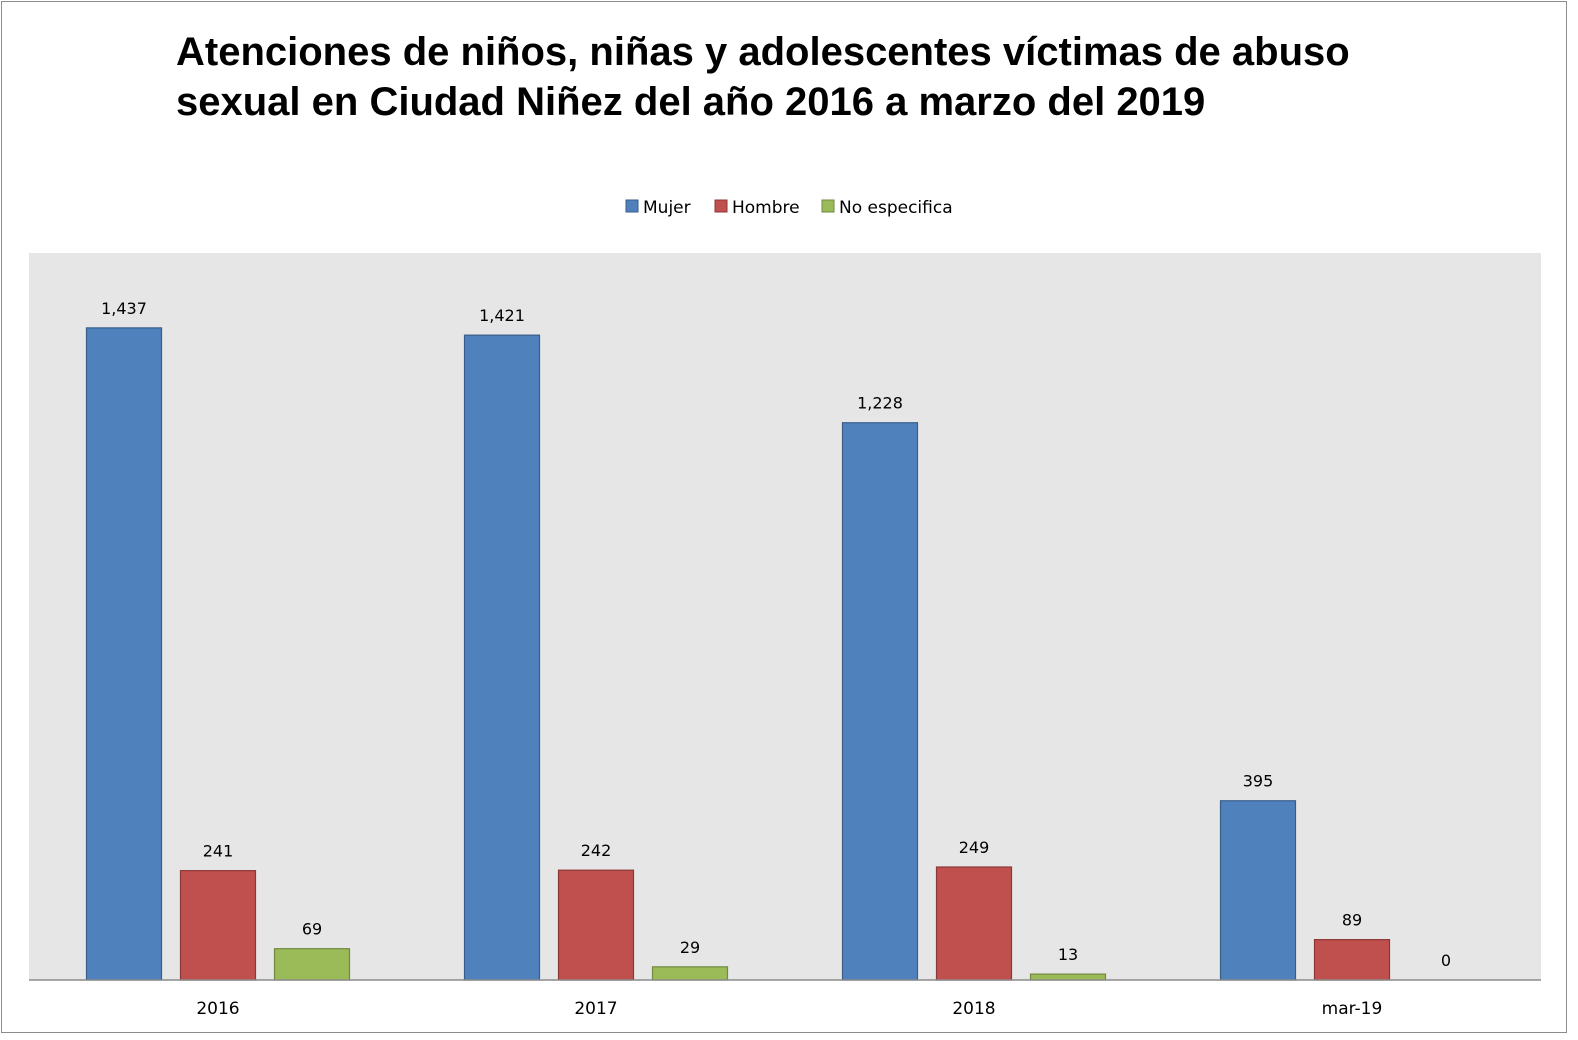  Describe the element at coordinates (632, 206) in the screenshot. I see `legend-swatch-mujer` at that location.